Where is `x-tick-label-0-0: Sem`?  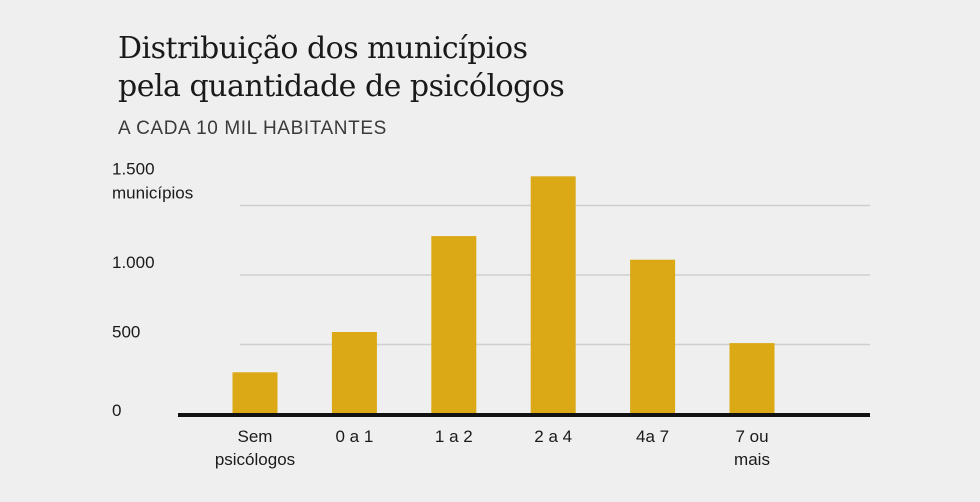 x-tick-label-0-0: Sem is located at coordinates (255, 436).